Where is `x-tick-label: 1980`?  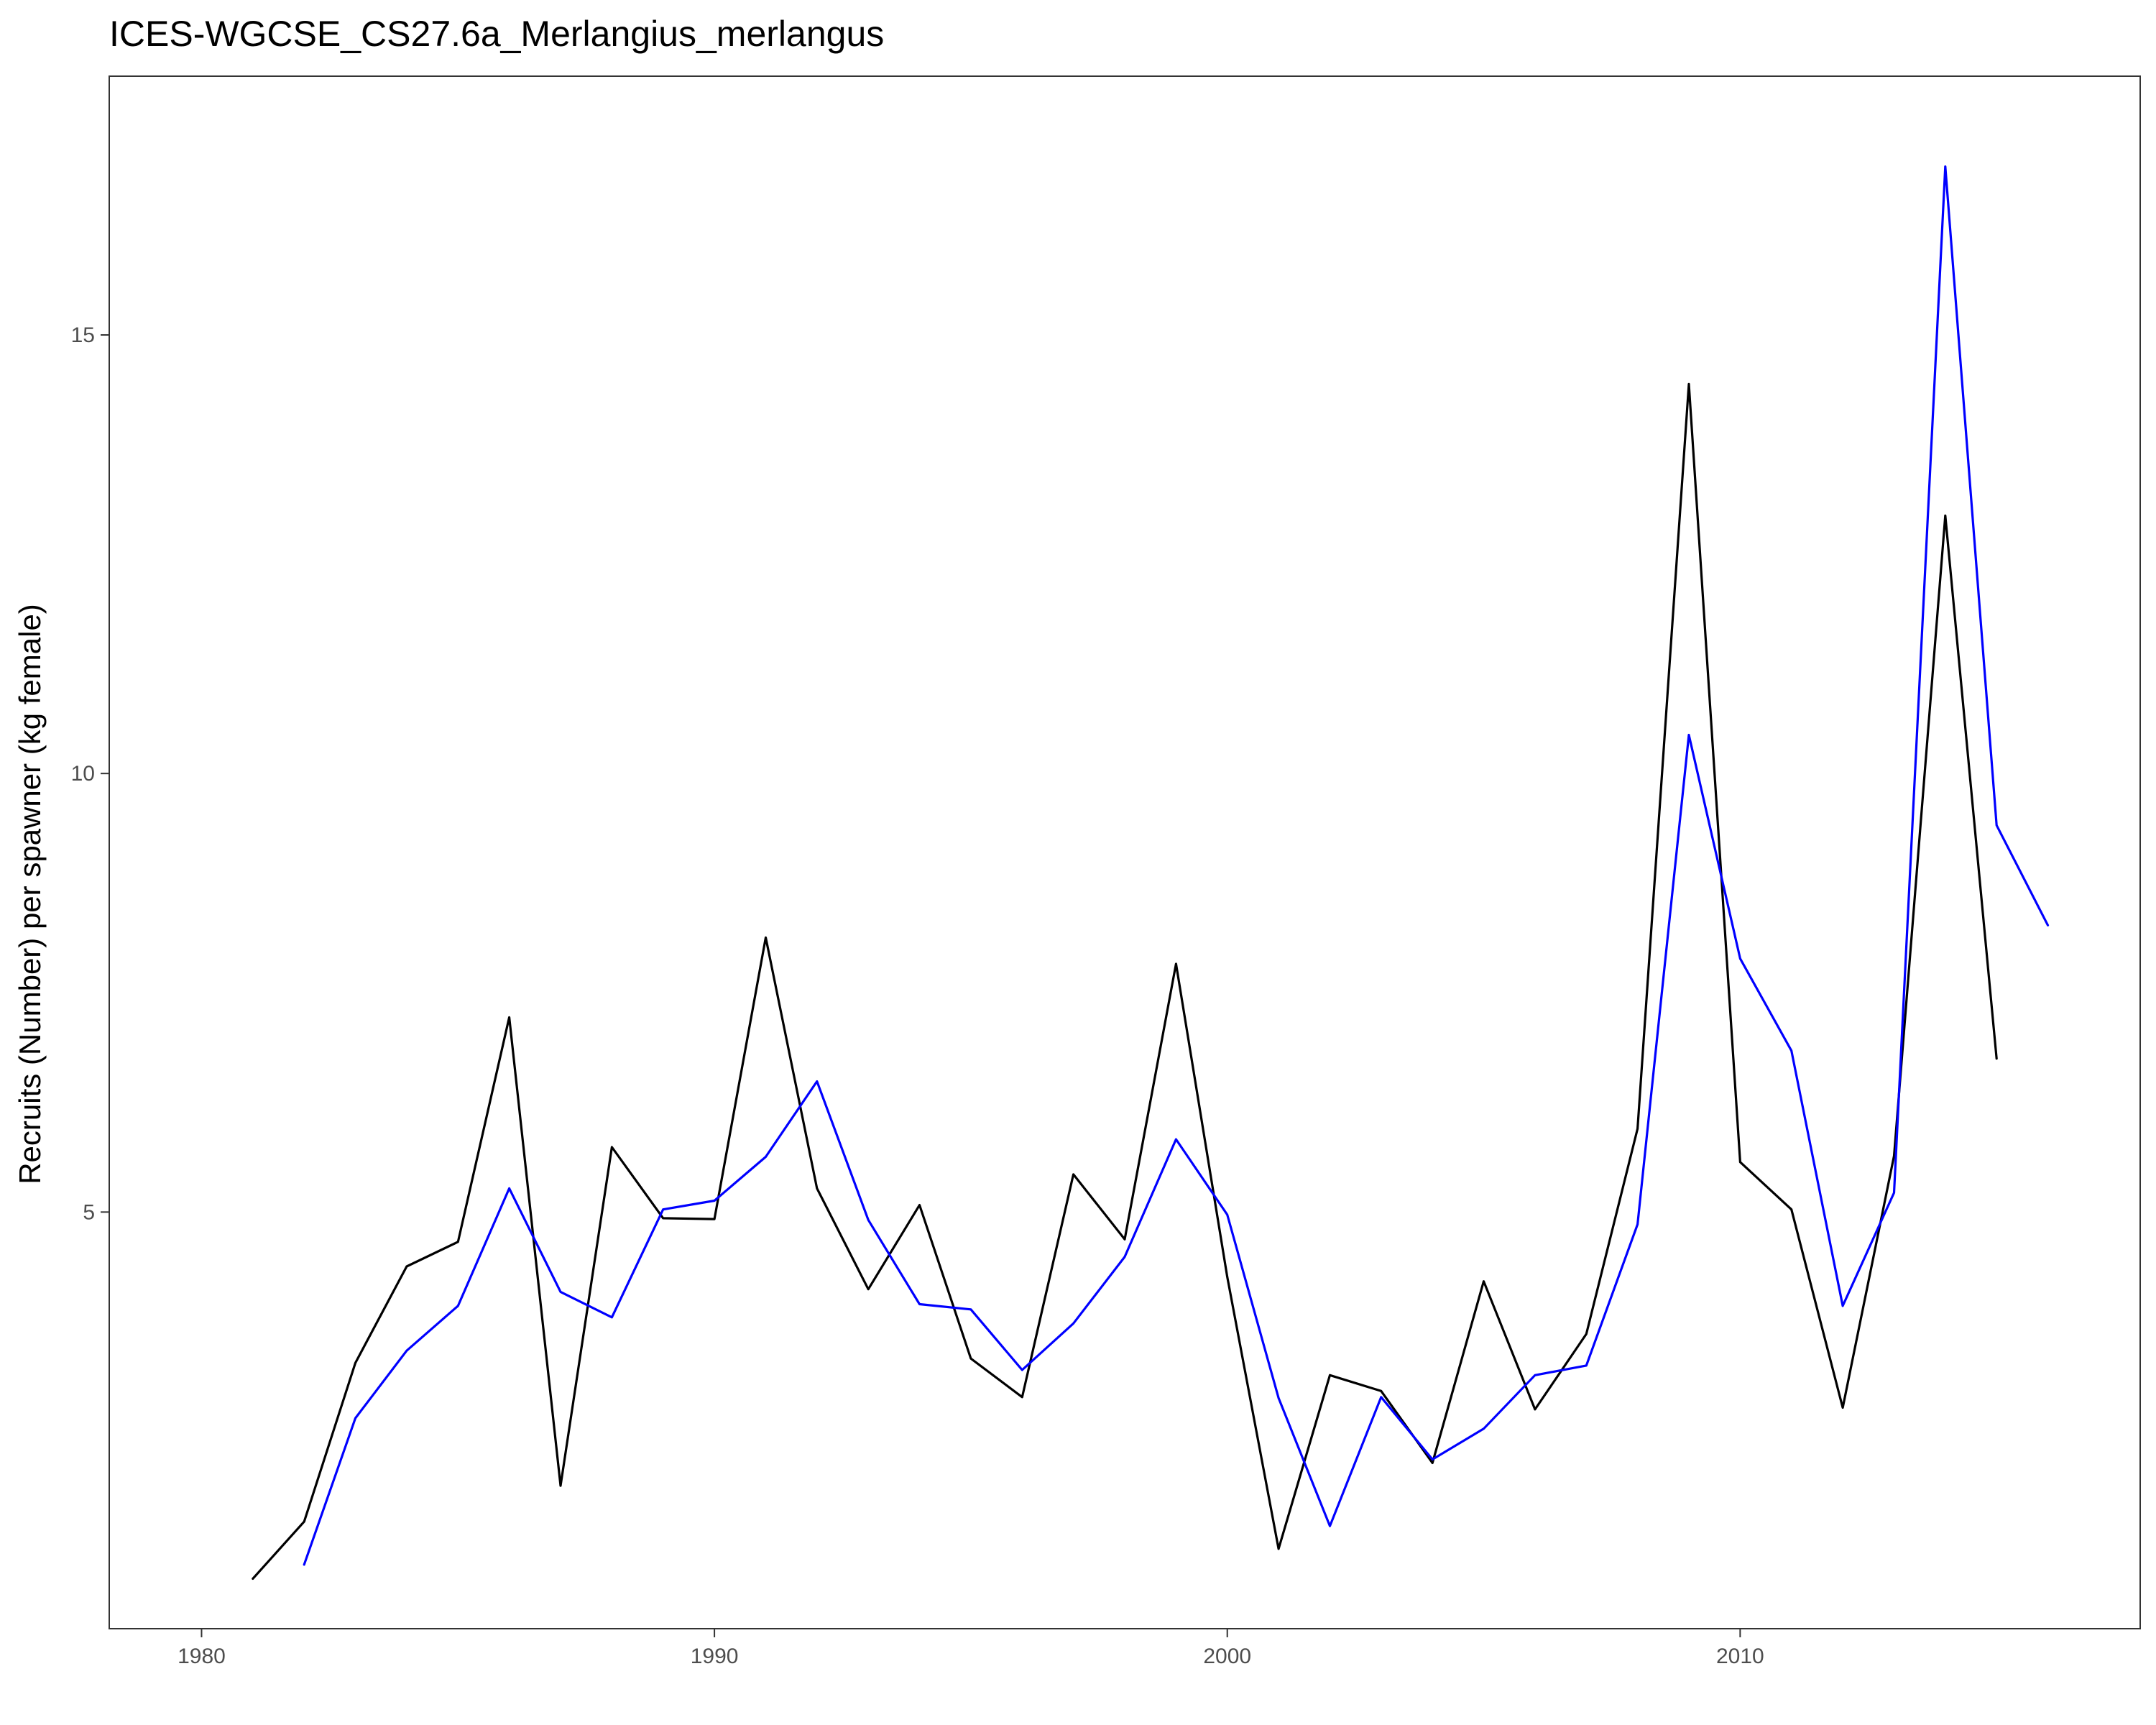 x-tick-label: 1980 is located at coordinates (202, 1656).